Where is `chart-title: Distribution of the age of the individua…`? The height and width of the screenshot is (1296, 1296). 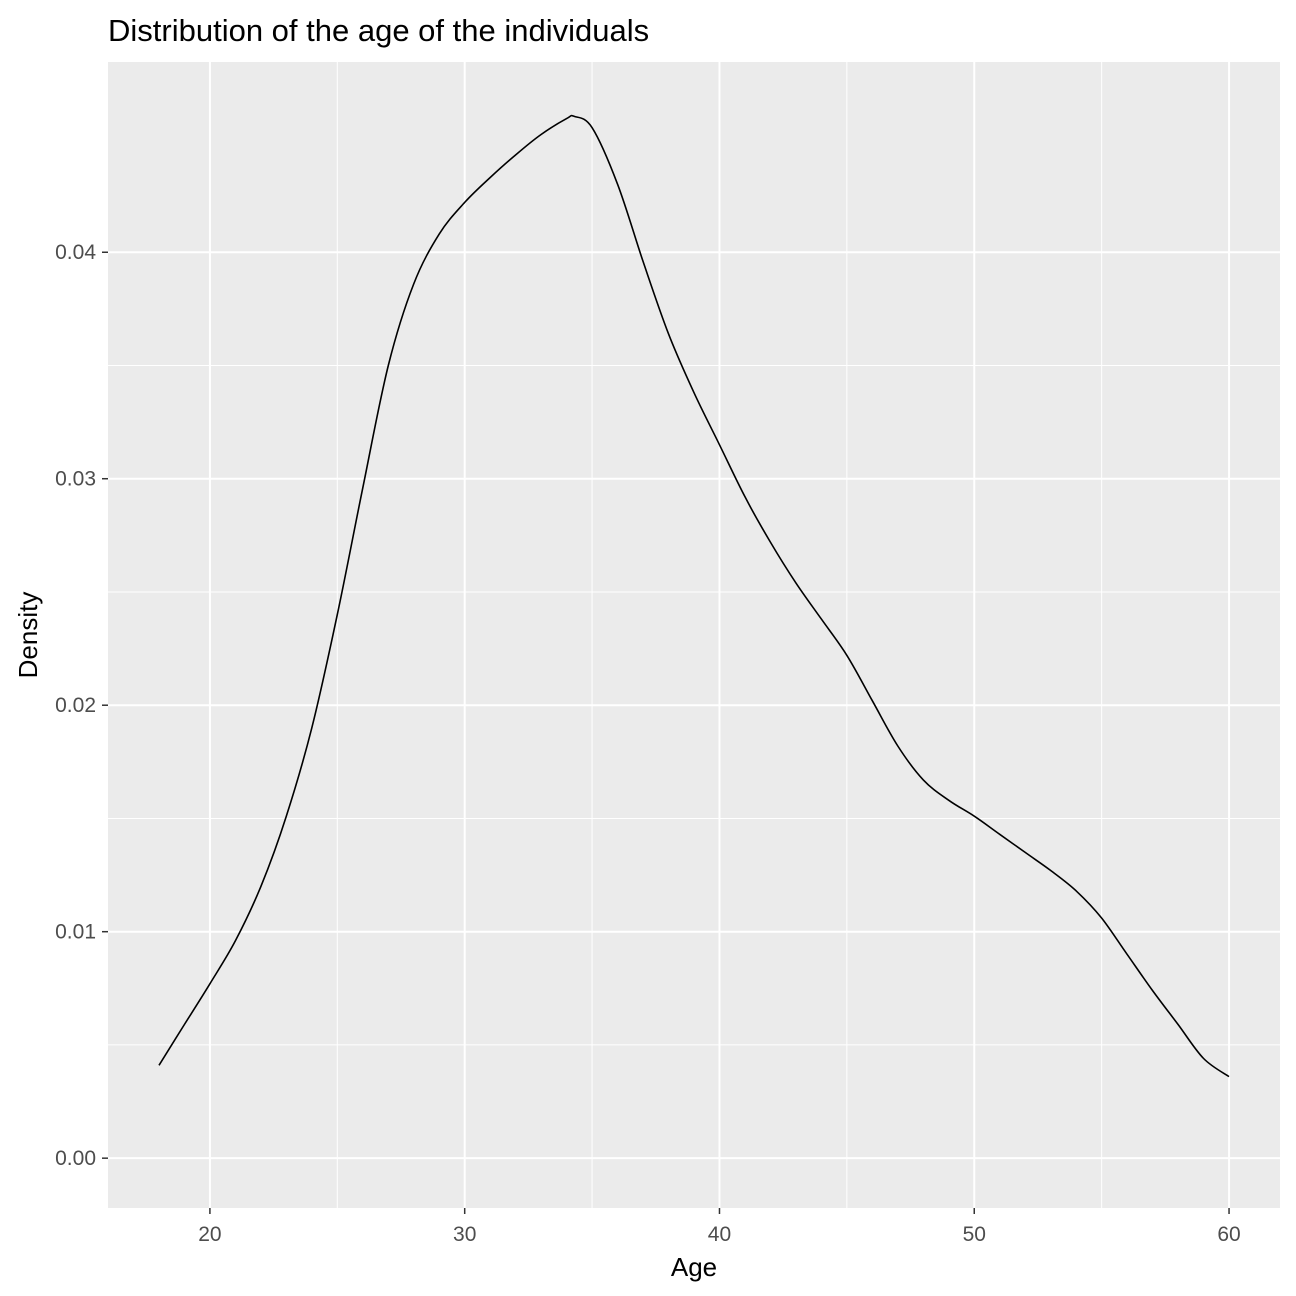 chart-title: Distribution of the age of the individua… is located at coordinates (378, 30).